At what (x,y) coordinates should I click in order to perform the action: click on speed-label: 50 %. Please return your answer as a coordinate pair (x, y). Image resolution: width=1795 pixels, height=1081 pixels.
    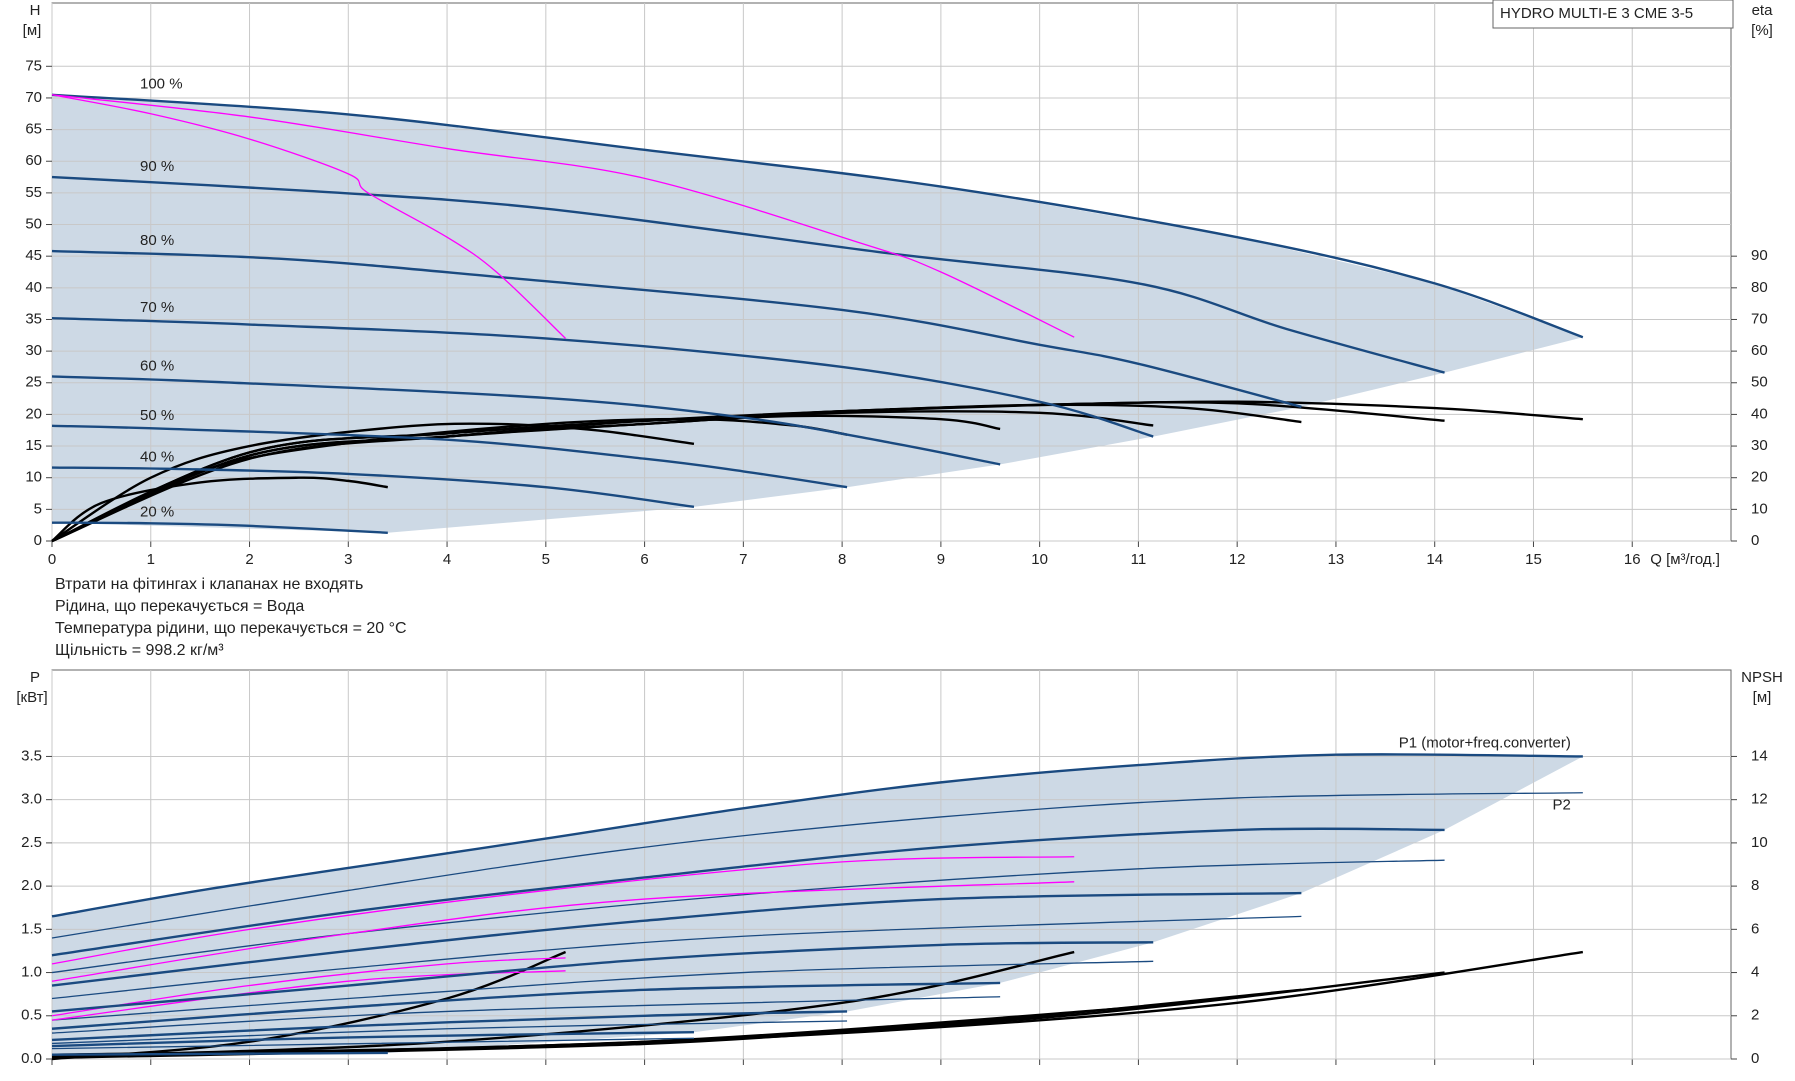
    Looking at the image, I should click on (157, 415).